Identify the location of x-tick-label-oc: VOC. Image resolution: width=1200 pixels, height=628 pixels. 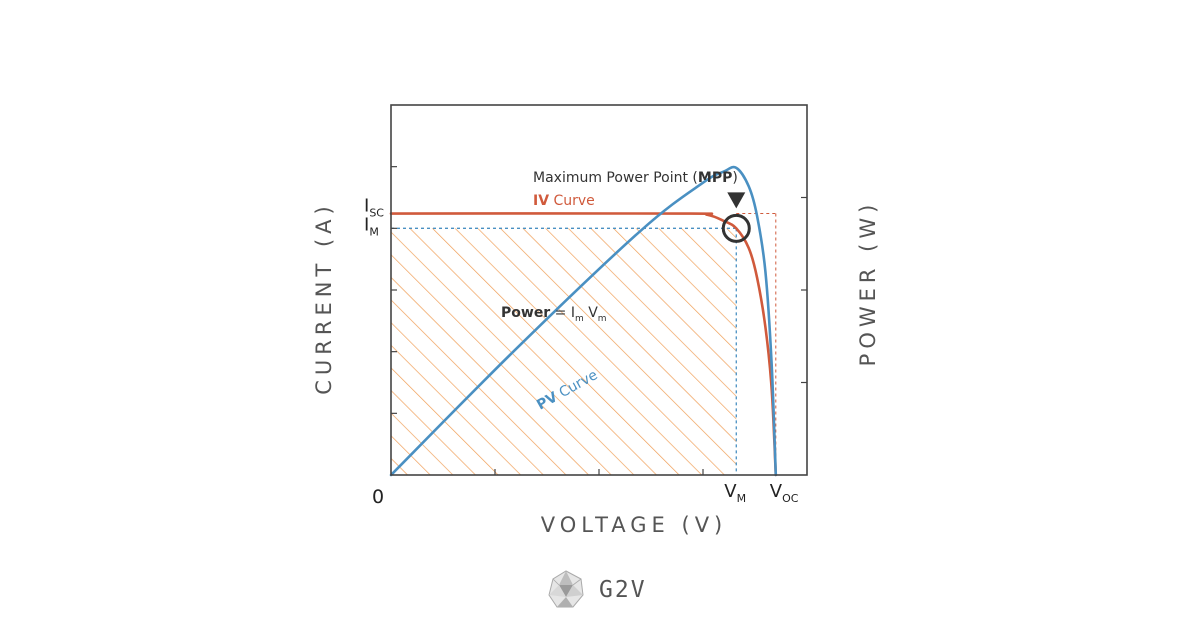
(784, 493).